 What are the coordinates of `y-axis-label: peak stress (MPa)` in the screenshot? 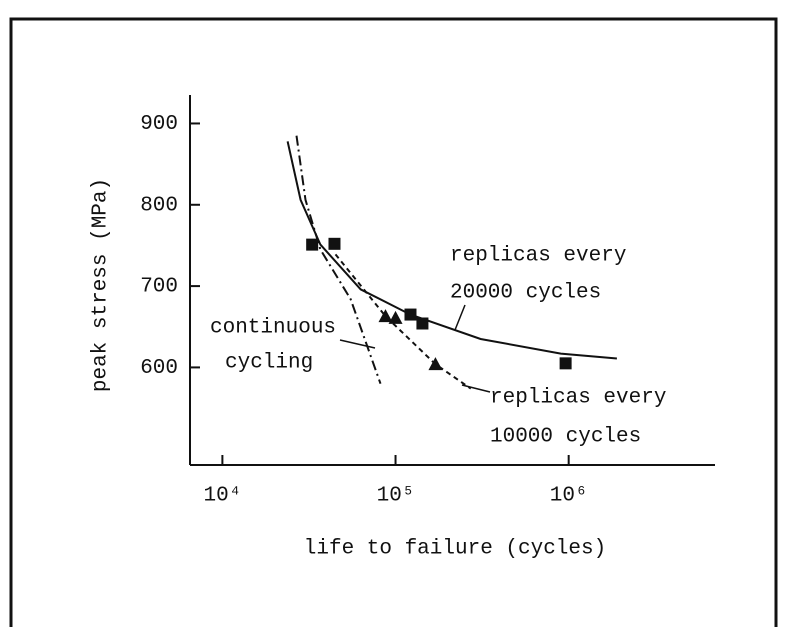 It's located at (101, 285).